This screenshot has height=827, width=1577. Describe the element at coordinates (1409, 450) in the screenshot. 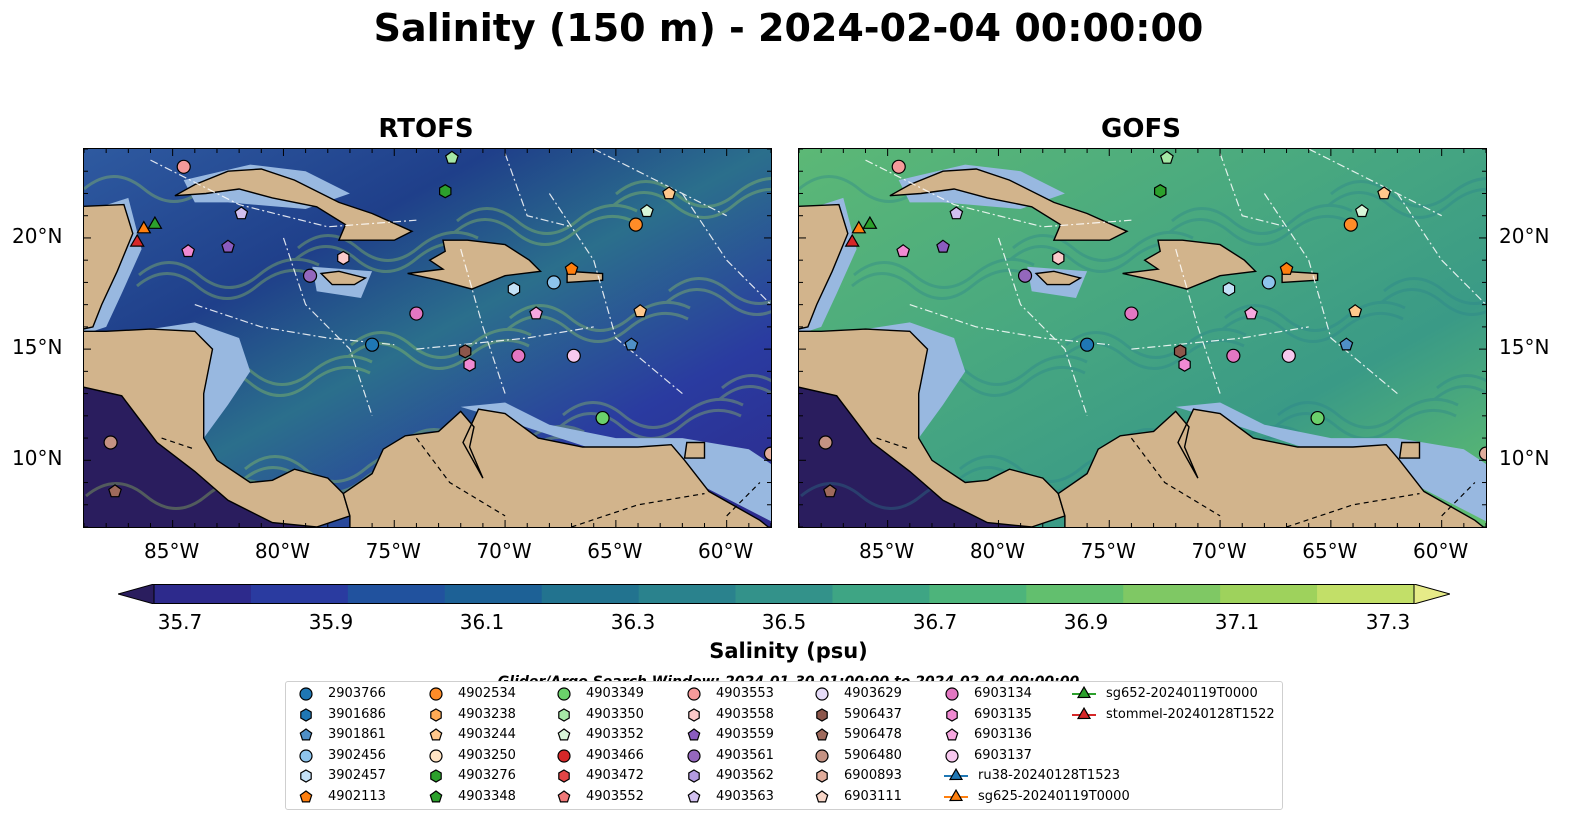

I see `land-trinidad` at that location.